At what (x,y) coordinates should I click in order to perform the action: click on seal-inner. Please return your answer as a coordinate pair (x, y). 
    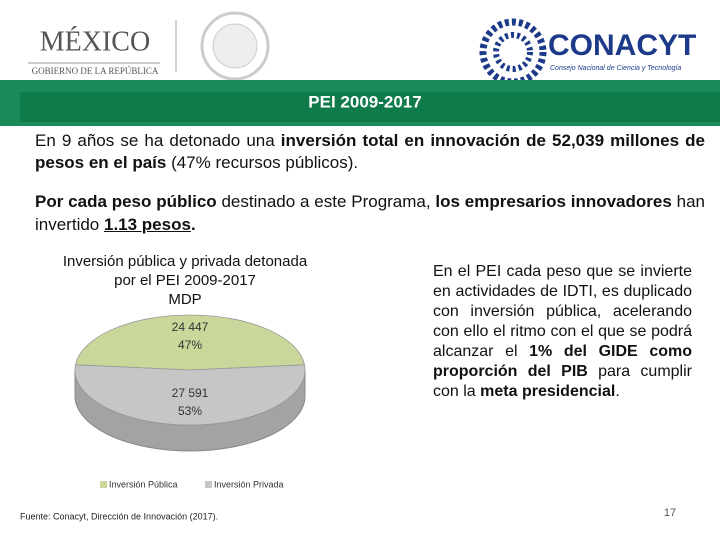
    Looking at the image, I should click on (235, 46).